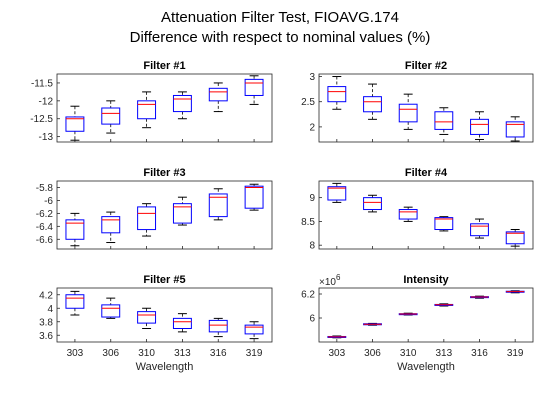 Image resolution: width=560 pixels, height=420 pixels. I want to click on y-tick-label: -6.6, so click(45, 240).